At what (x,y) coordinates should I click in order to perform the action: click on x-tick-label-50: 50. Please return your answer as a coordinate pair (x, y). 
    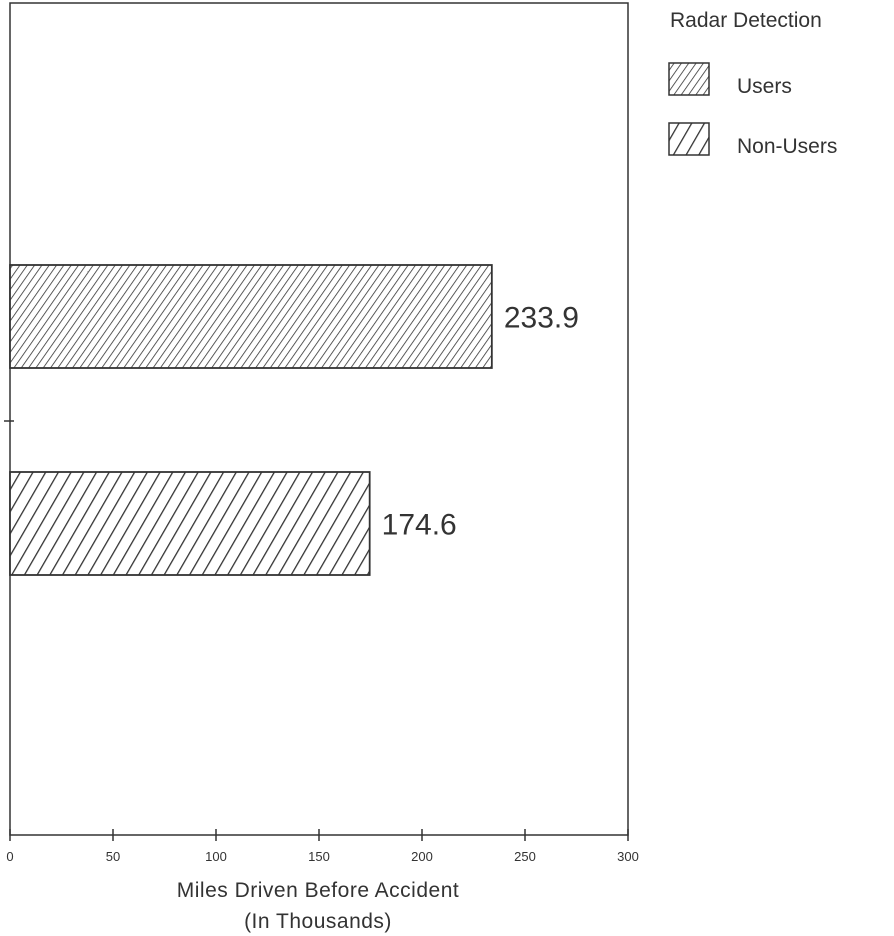
    Looking at the image, I should click on (113, 856).